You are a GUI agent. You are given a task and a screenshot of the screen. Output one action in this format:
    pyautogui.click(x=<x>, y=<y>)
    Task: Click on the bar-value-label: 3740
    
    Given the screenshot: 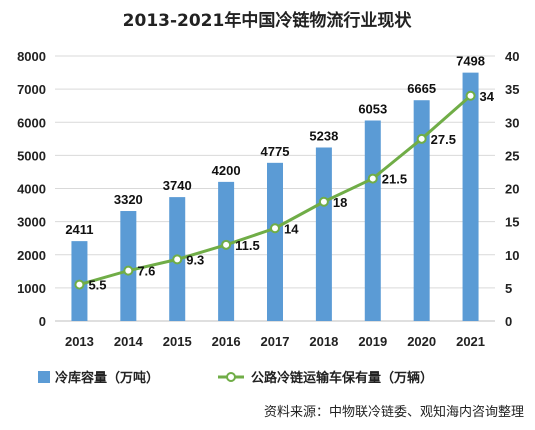 What is the action you would take?
    pyautogui.click(x=177, y=185)
    